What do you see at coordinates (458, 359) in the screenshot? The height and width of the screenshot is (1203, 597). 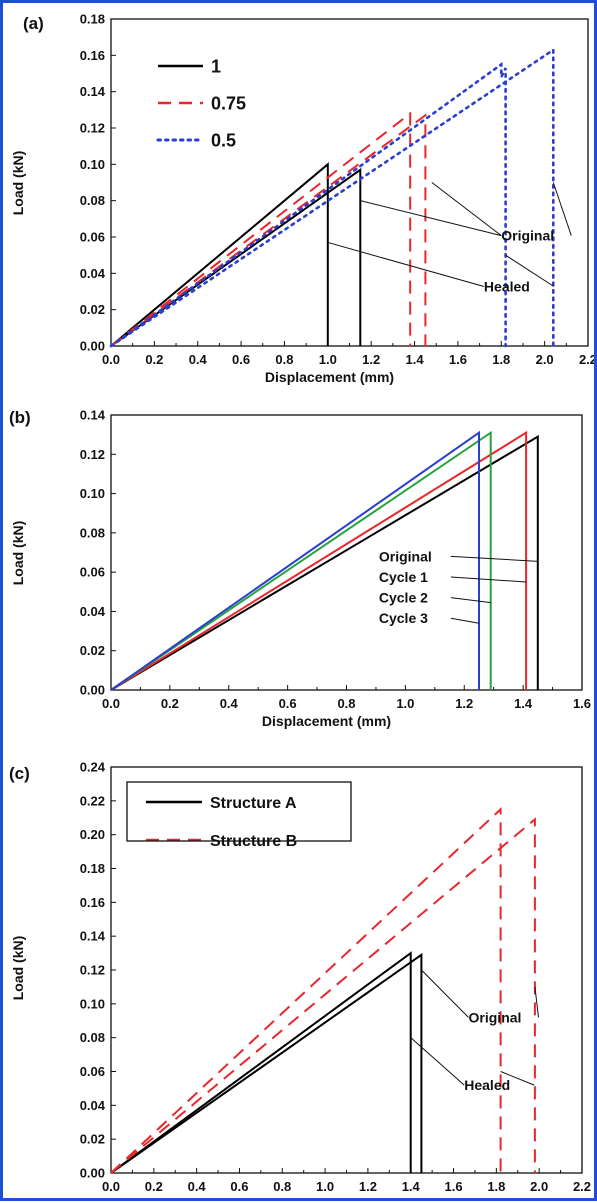 I see `x-tick-label: 1.6` at bounding box center [458, 359].